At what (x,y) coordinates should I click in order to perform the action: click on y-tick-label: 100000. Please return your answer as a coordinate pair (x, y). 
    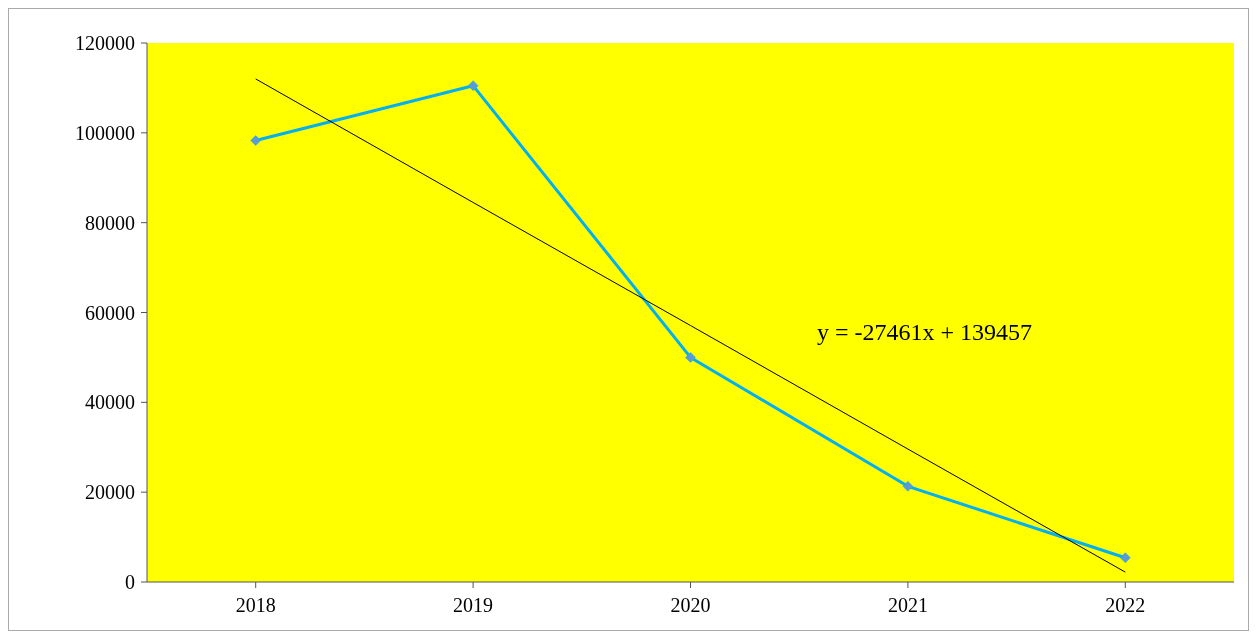
    Looking at the image, I should click on (105, 132).